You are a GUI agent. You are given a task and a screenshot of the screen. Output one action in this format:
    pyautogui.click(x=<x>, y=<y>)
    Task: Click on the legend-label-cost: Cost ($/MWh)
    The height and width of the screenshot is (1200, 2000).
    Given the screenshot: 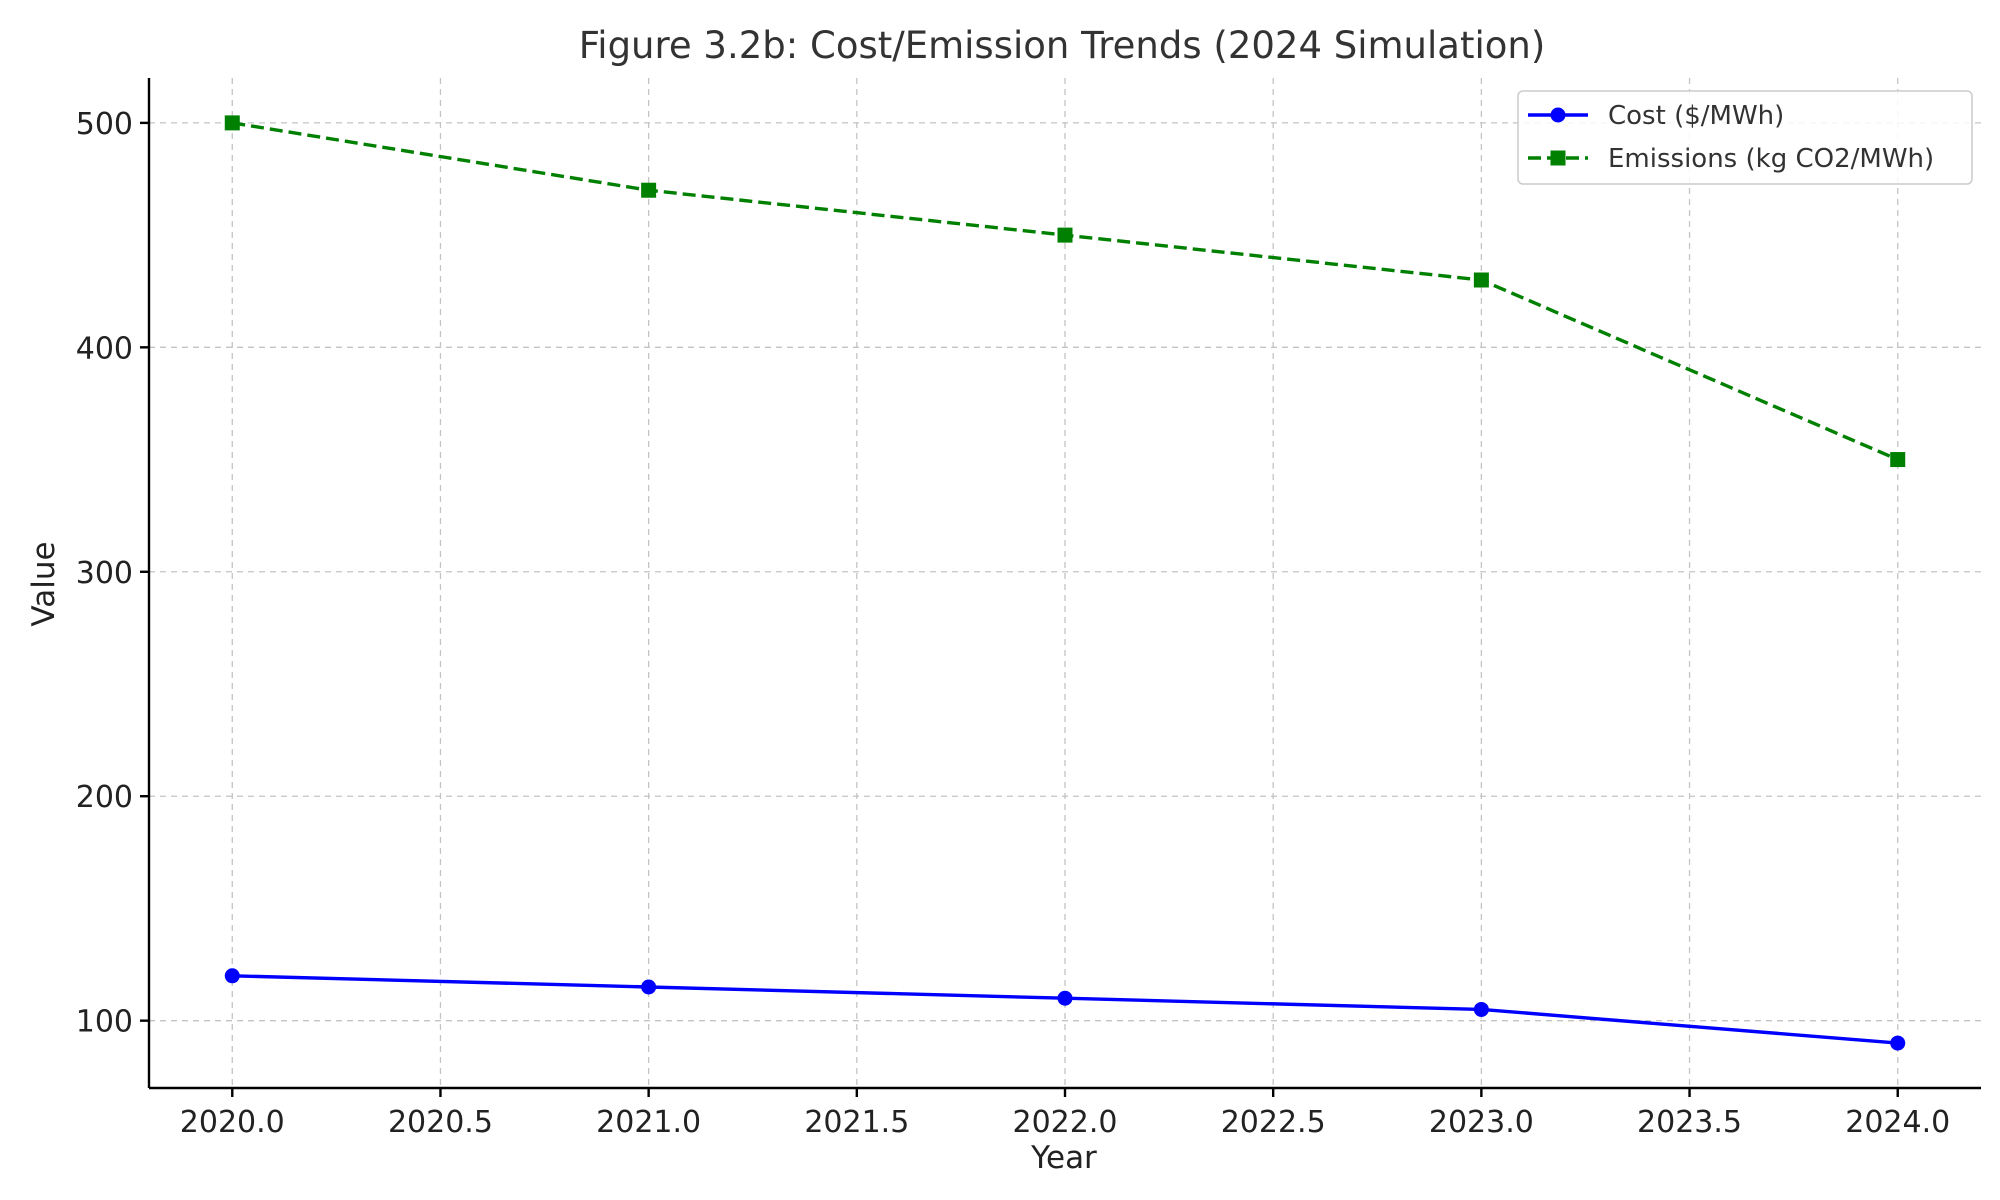 What is the action you would take?
    pyautogui.click(x=1696, y=116)
    